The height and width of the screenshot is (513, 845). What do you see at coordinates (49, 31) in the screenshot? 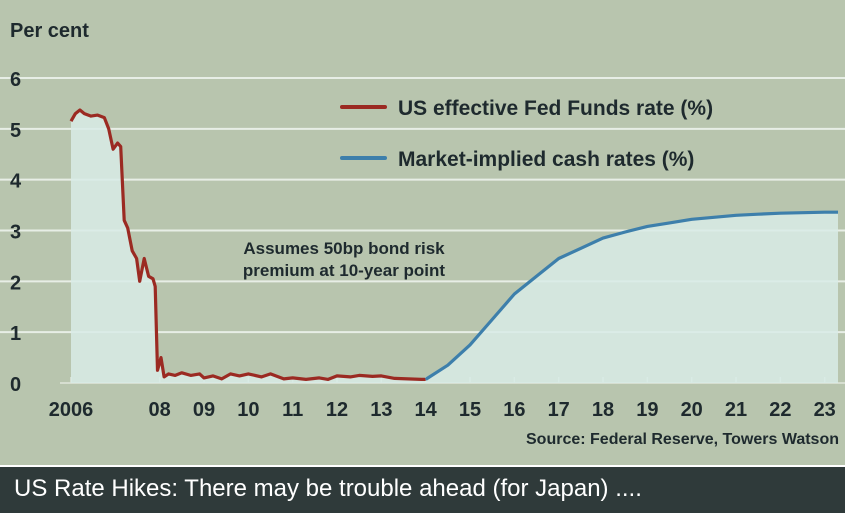
I see `y-axis-label: Per cent` at bounding box center [49, 31].